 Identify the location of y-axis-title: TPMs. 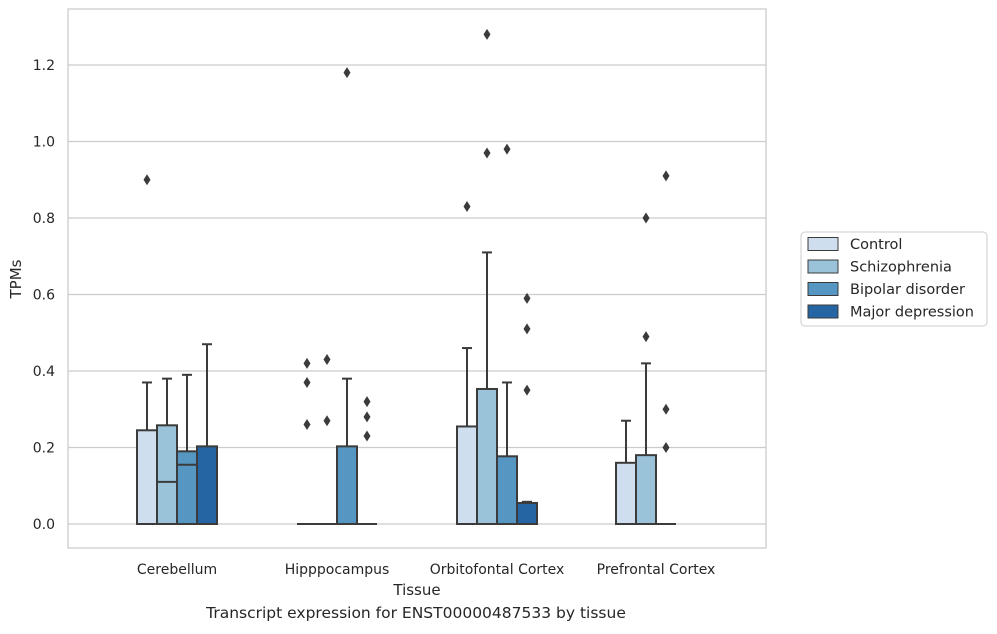
(16, 279).